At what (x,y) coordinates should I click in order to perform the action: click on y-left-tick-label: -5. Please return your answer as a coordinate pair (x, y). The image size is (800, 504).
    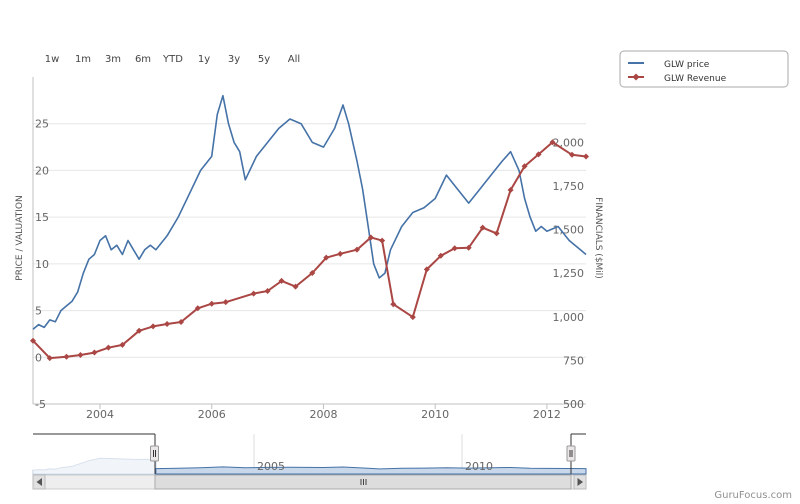
    Looking at the image, I should click on (40, 404).